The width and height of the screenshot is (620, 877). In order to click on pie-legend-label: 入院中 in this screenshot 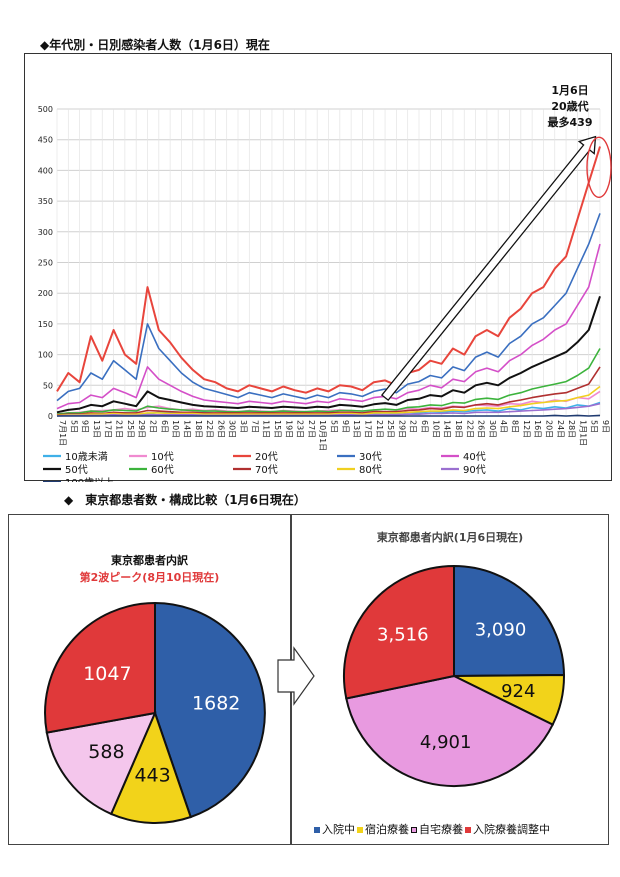, I will do `click(338, 829)`.